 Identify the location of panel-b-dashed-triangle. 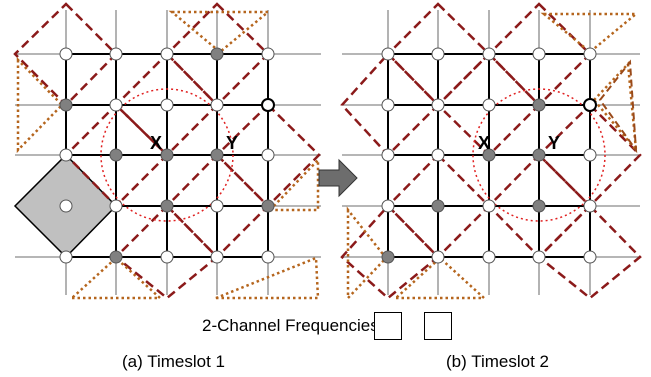
(618, 106).